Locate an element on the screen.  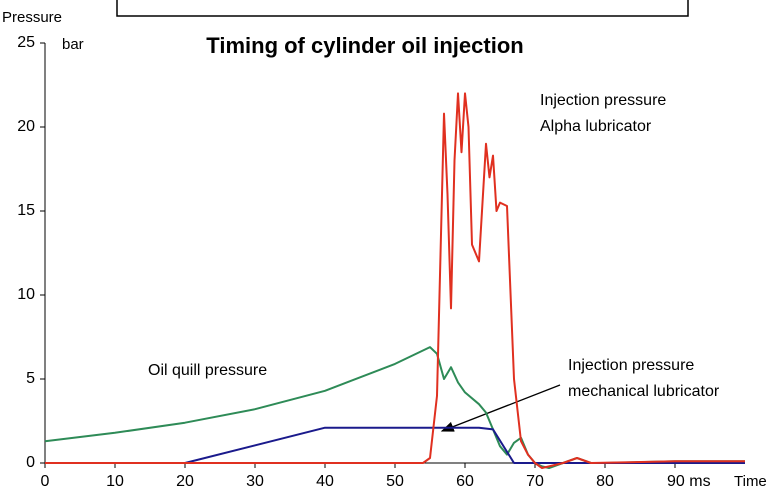
x-tick-label: 30 is located at coordinates (255, 481).